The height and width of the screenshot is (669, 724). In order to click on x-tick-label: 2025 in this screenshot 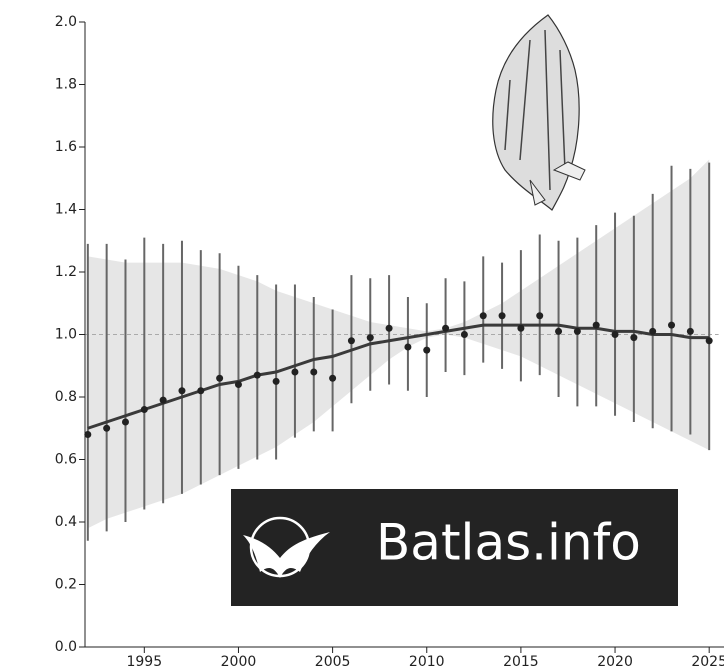, I will do `click(707, 661)`.